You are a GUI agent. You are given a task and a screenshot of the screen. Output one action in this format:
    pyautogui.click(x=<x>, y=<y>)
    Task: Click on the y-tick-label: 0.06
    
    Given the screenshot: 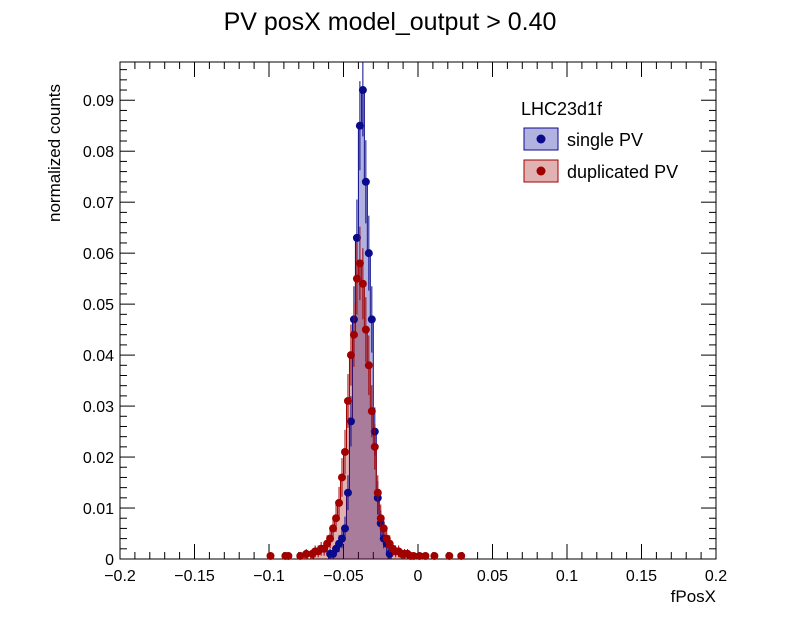 What is the action you would take?
    pyautogui.click(x=98, y=254)
    